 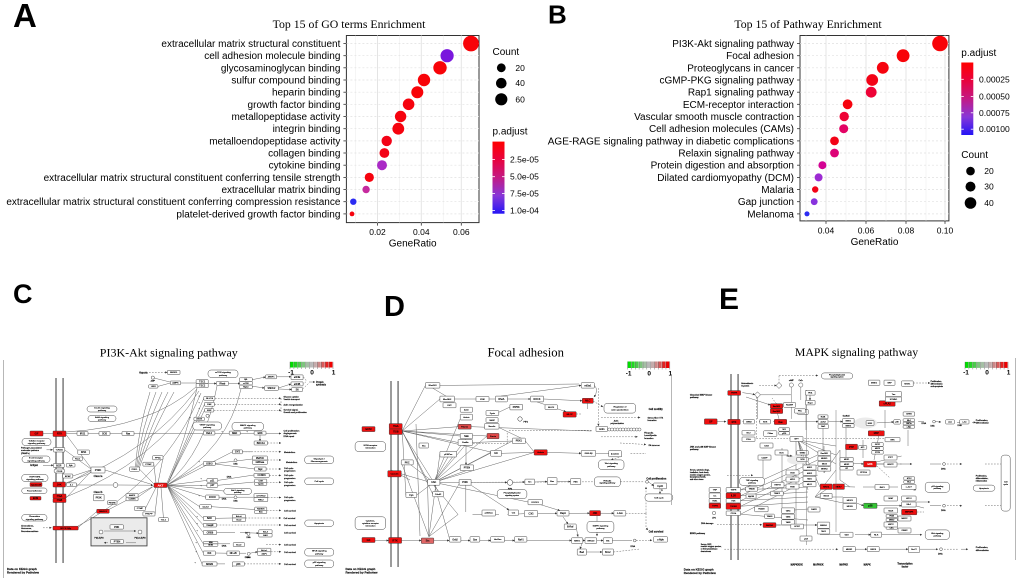 I want to click on svg-text: RasGEF, so click(x=790, y=406).